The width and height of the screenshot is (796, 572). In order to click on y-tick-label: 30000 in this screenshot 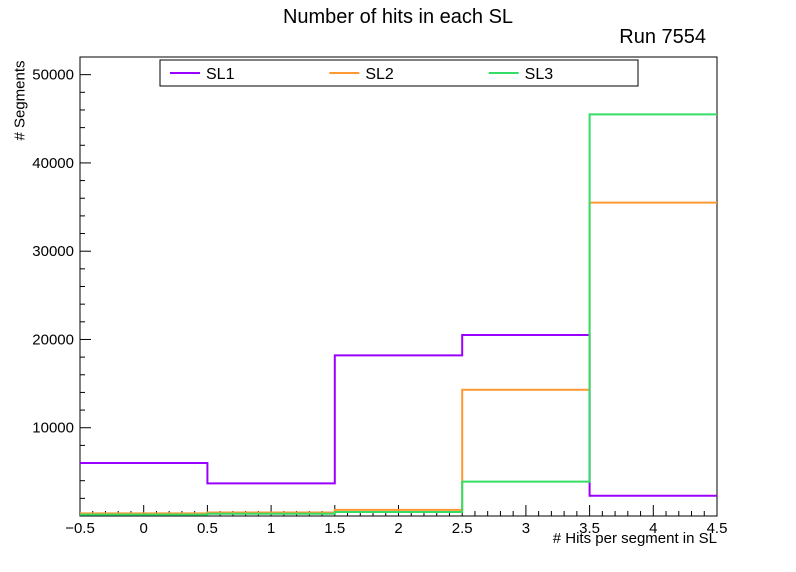, I will do `click(53, 251)`.